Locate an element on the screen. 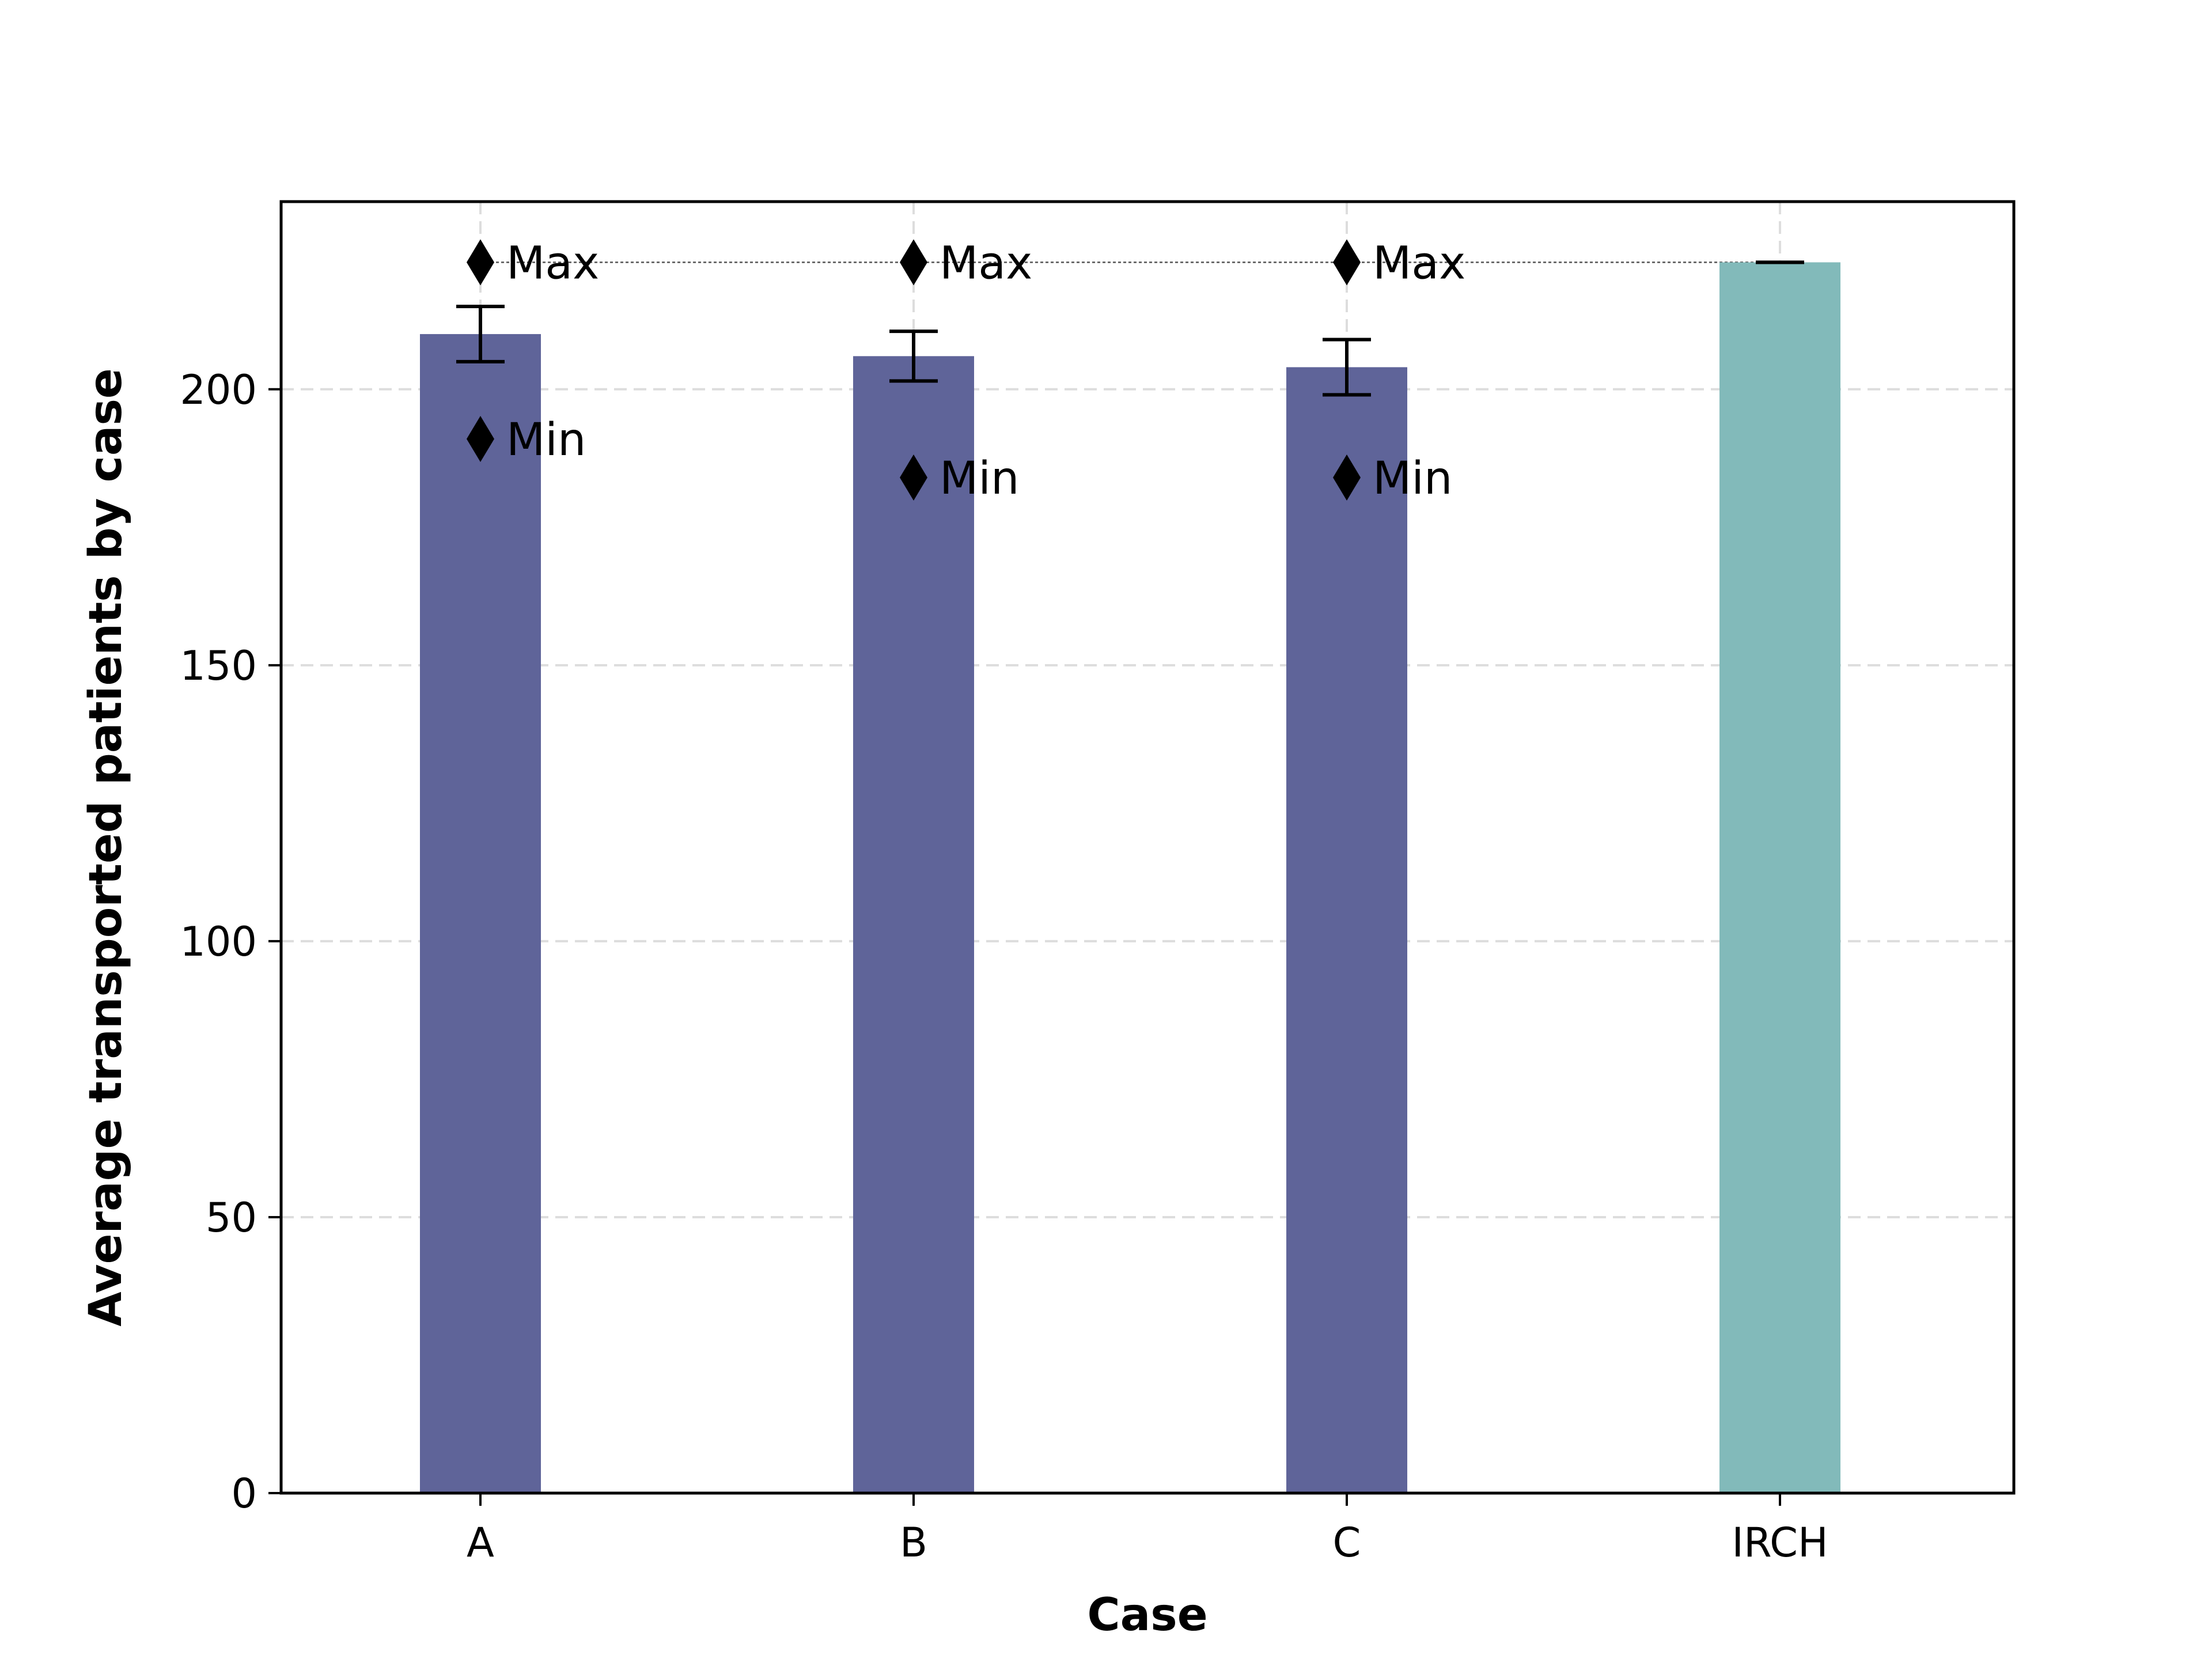  y-tick-label: 150 is located at coordinates (218, 666).